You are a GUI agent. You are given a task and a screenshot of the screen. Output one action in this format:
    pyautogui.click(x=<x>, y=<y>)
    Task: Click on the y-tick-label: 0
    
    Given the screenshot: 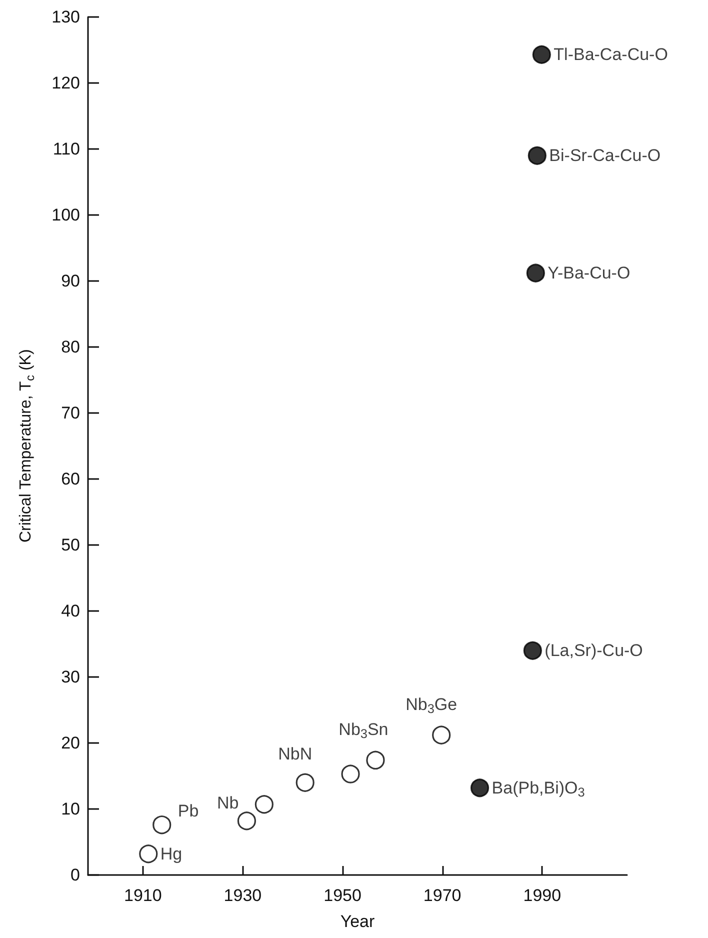 What is the action you would take?
    pyautogui.click(x=75, y=875)
    